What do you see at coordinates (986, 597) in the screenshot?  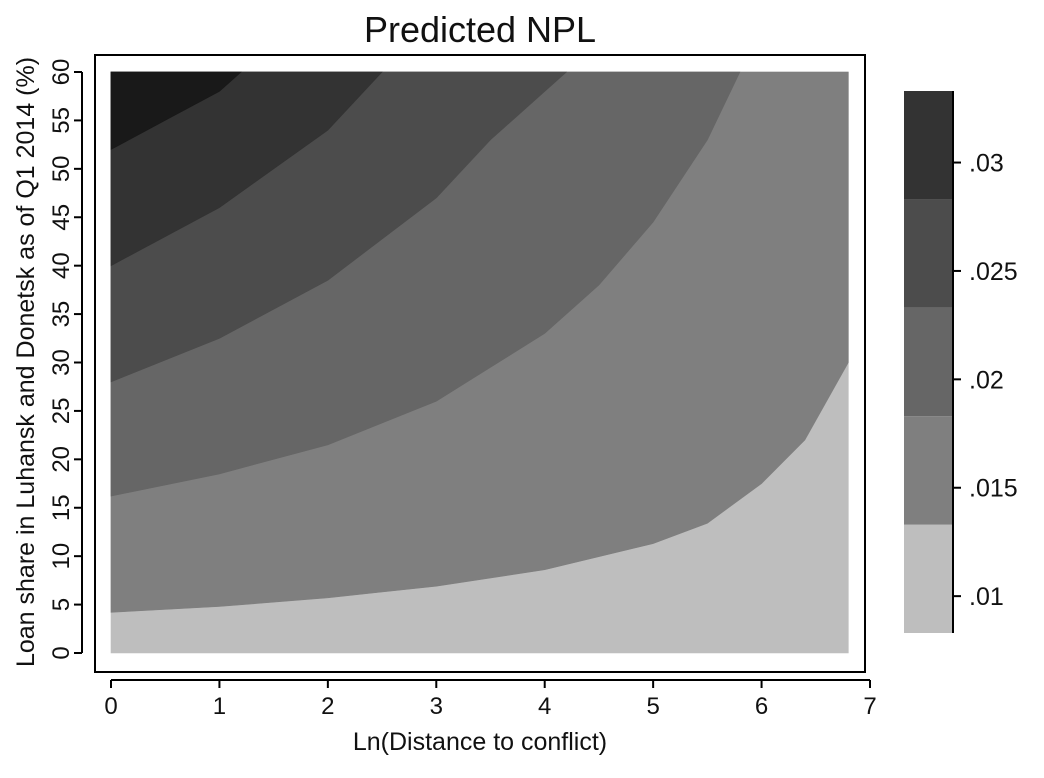 I see `legend-tick-label: .01` at bounding box center [986, 597].